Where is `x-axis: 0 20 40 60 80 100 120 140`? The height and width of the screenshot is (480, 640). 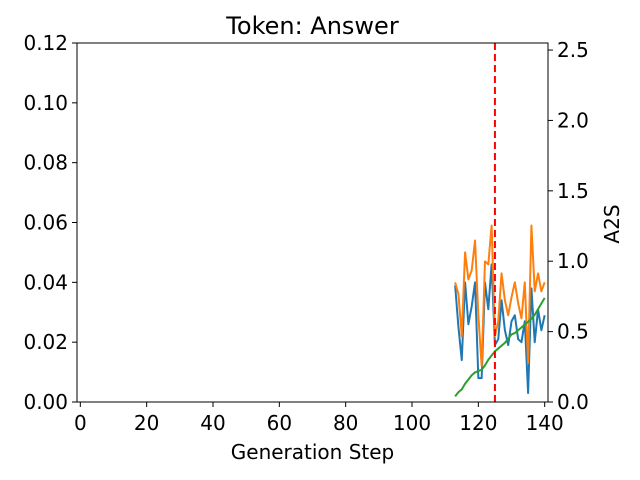 x-axis: 0 20 40 60 80 100 120 140 is located at coordinates (319, 418).